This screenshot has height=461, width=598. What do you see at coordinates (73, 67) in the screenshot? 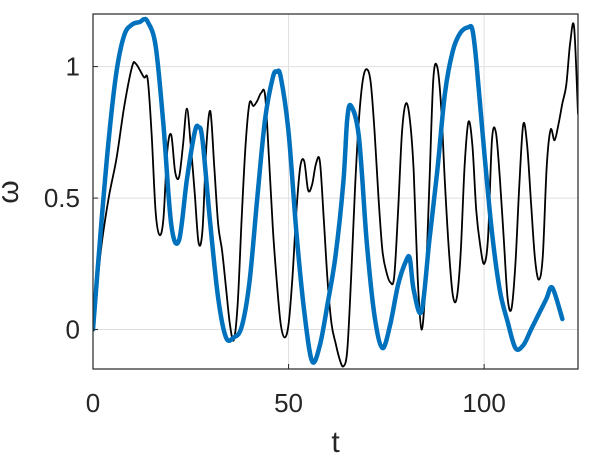
I see `y-tick-label: 1` at bounding box center [73, 67].